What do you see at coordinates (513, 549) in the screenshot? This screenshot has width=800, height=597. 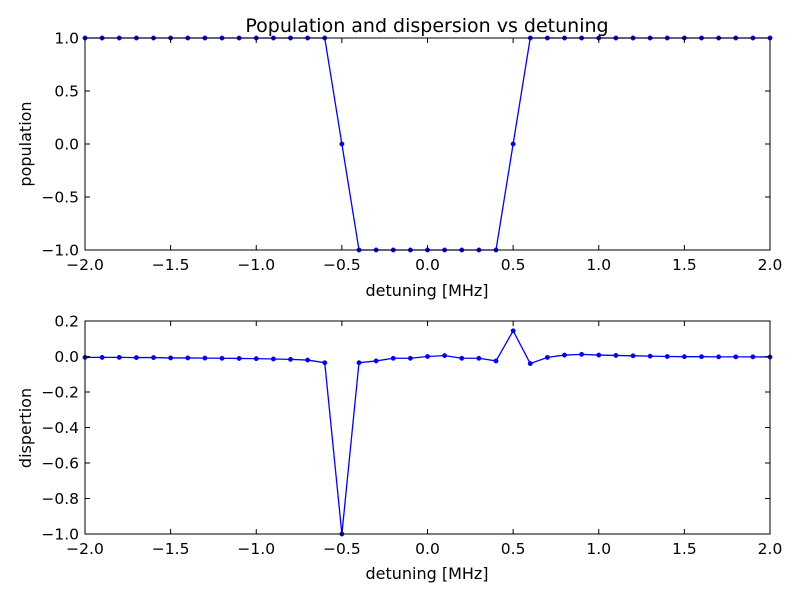 I see `dispersion-x-tick-label: 0.5` at bounding box center [513, 549].